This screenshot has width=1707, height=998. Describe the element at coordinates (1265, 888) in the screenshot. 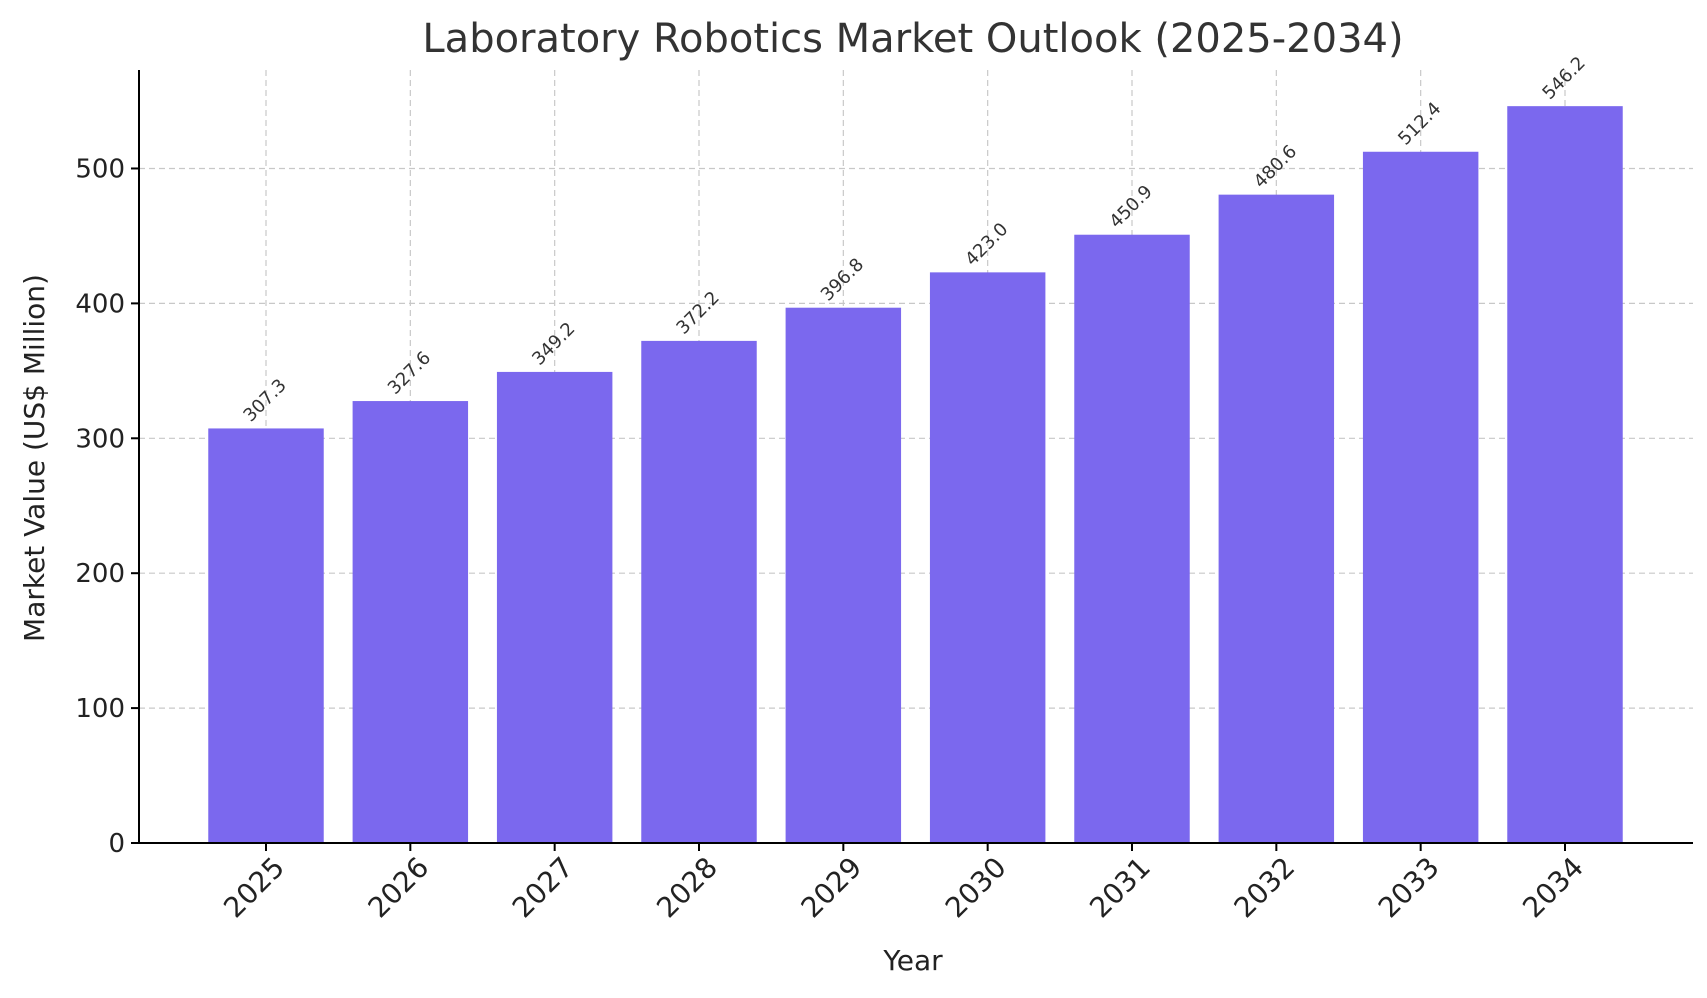

I see `x-tick-label: 2032` at that location.